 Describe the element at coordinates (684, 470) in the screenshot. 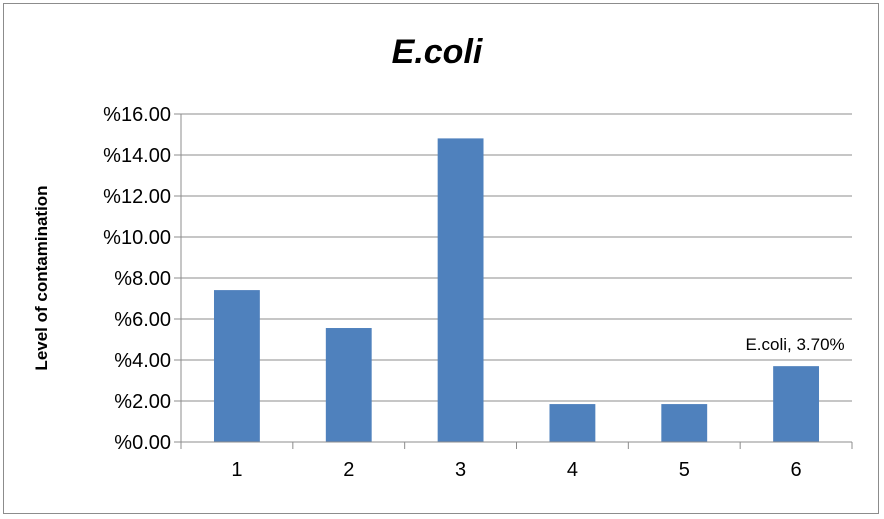

I see `x-tick-label: 5` at that location.